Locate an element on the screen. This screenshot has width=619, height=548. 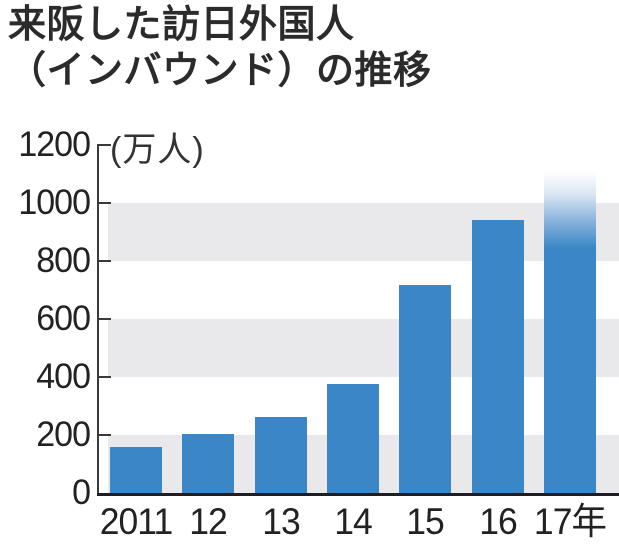
x-label-16: 16 is located at coordinates (498, 521).